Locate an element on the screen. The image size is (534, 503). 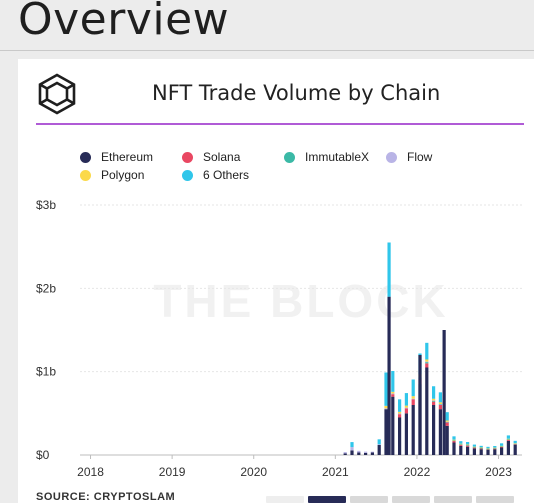
source-note: SOURCE: CRYPTOSLAM is located at coordinates (106, 497).